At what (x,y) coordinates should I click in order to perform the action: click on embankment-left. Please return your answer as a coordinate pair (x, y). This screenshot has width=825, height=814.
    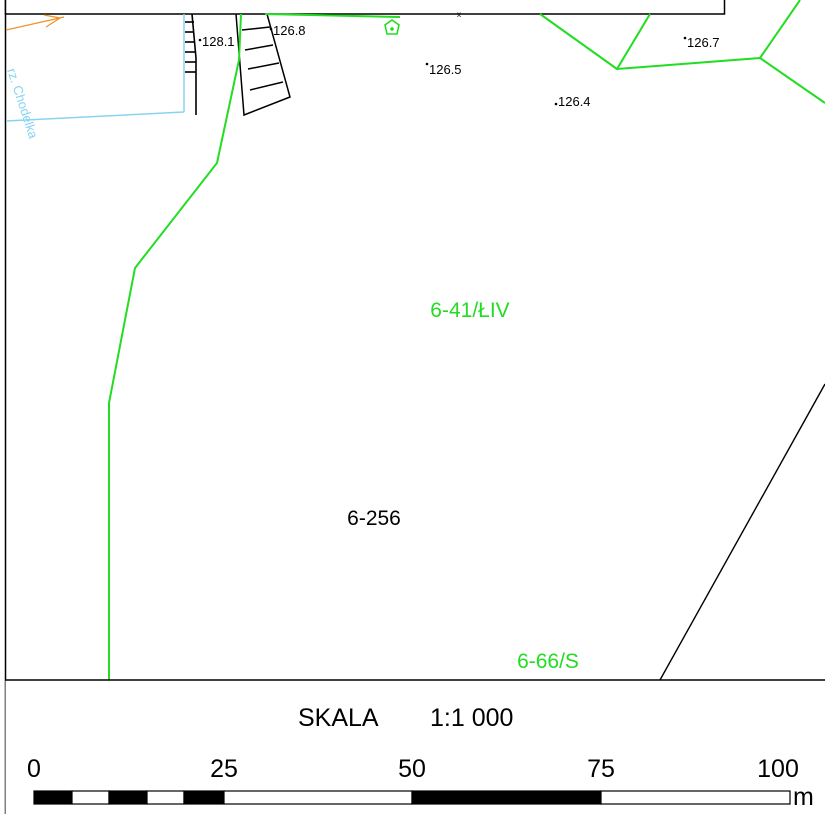
    Looking at the image, I should click on (191, 64).